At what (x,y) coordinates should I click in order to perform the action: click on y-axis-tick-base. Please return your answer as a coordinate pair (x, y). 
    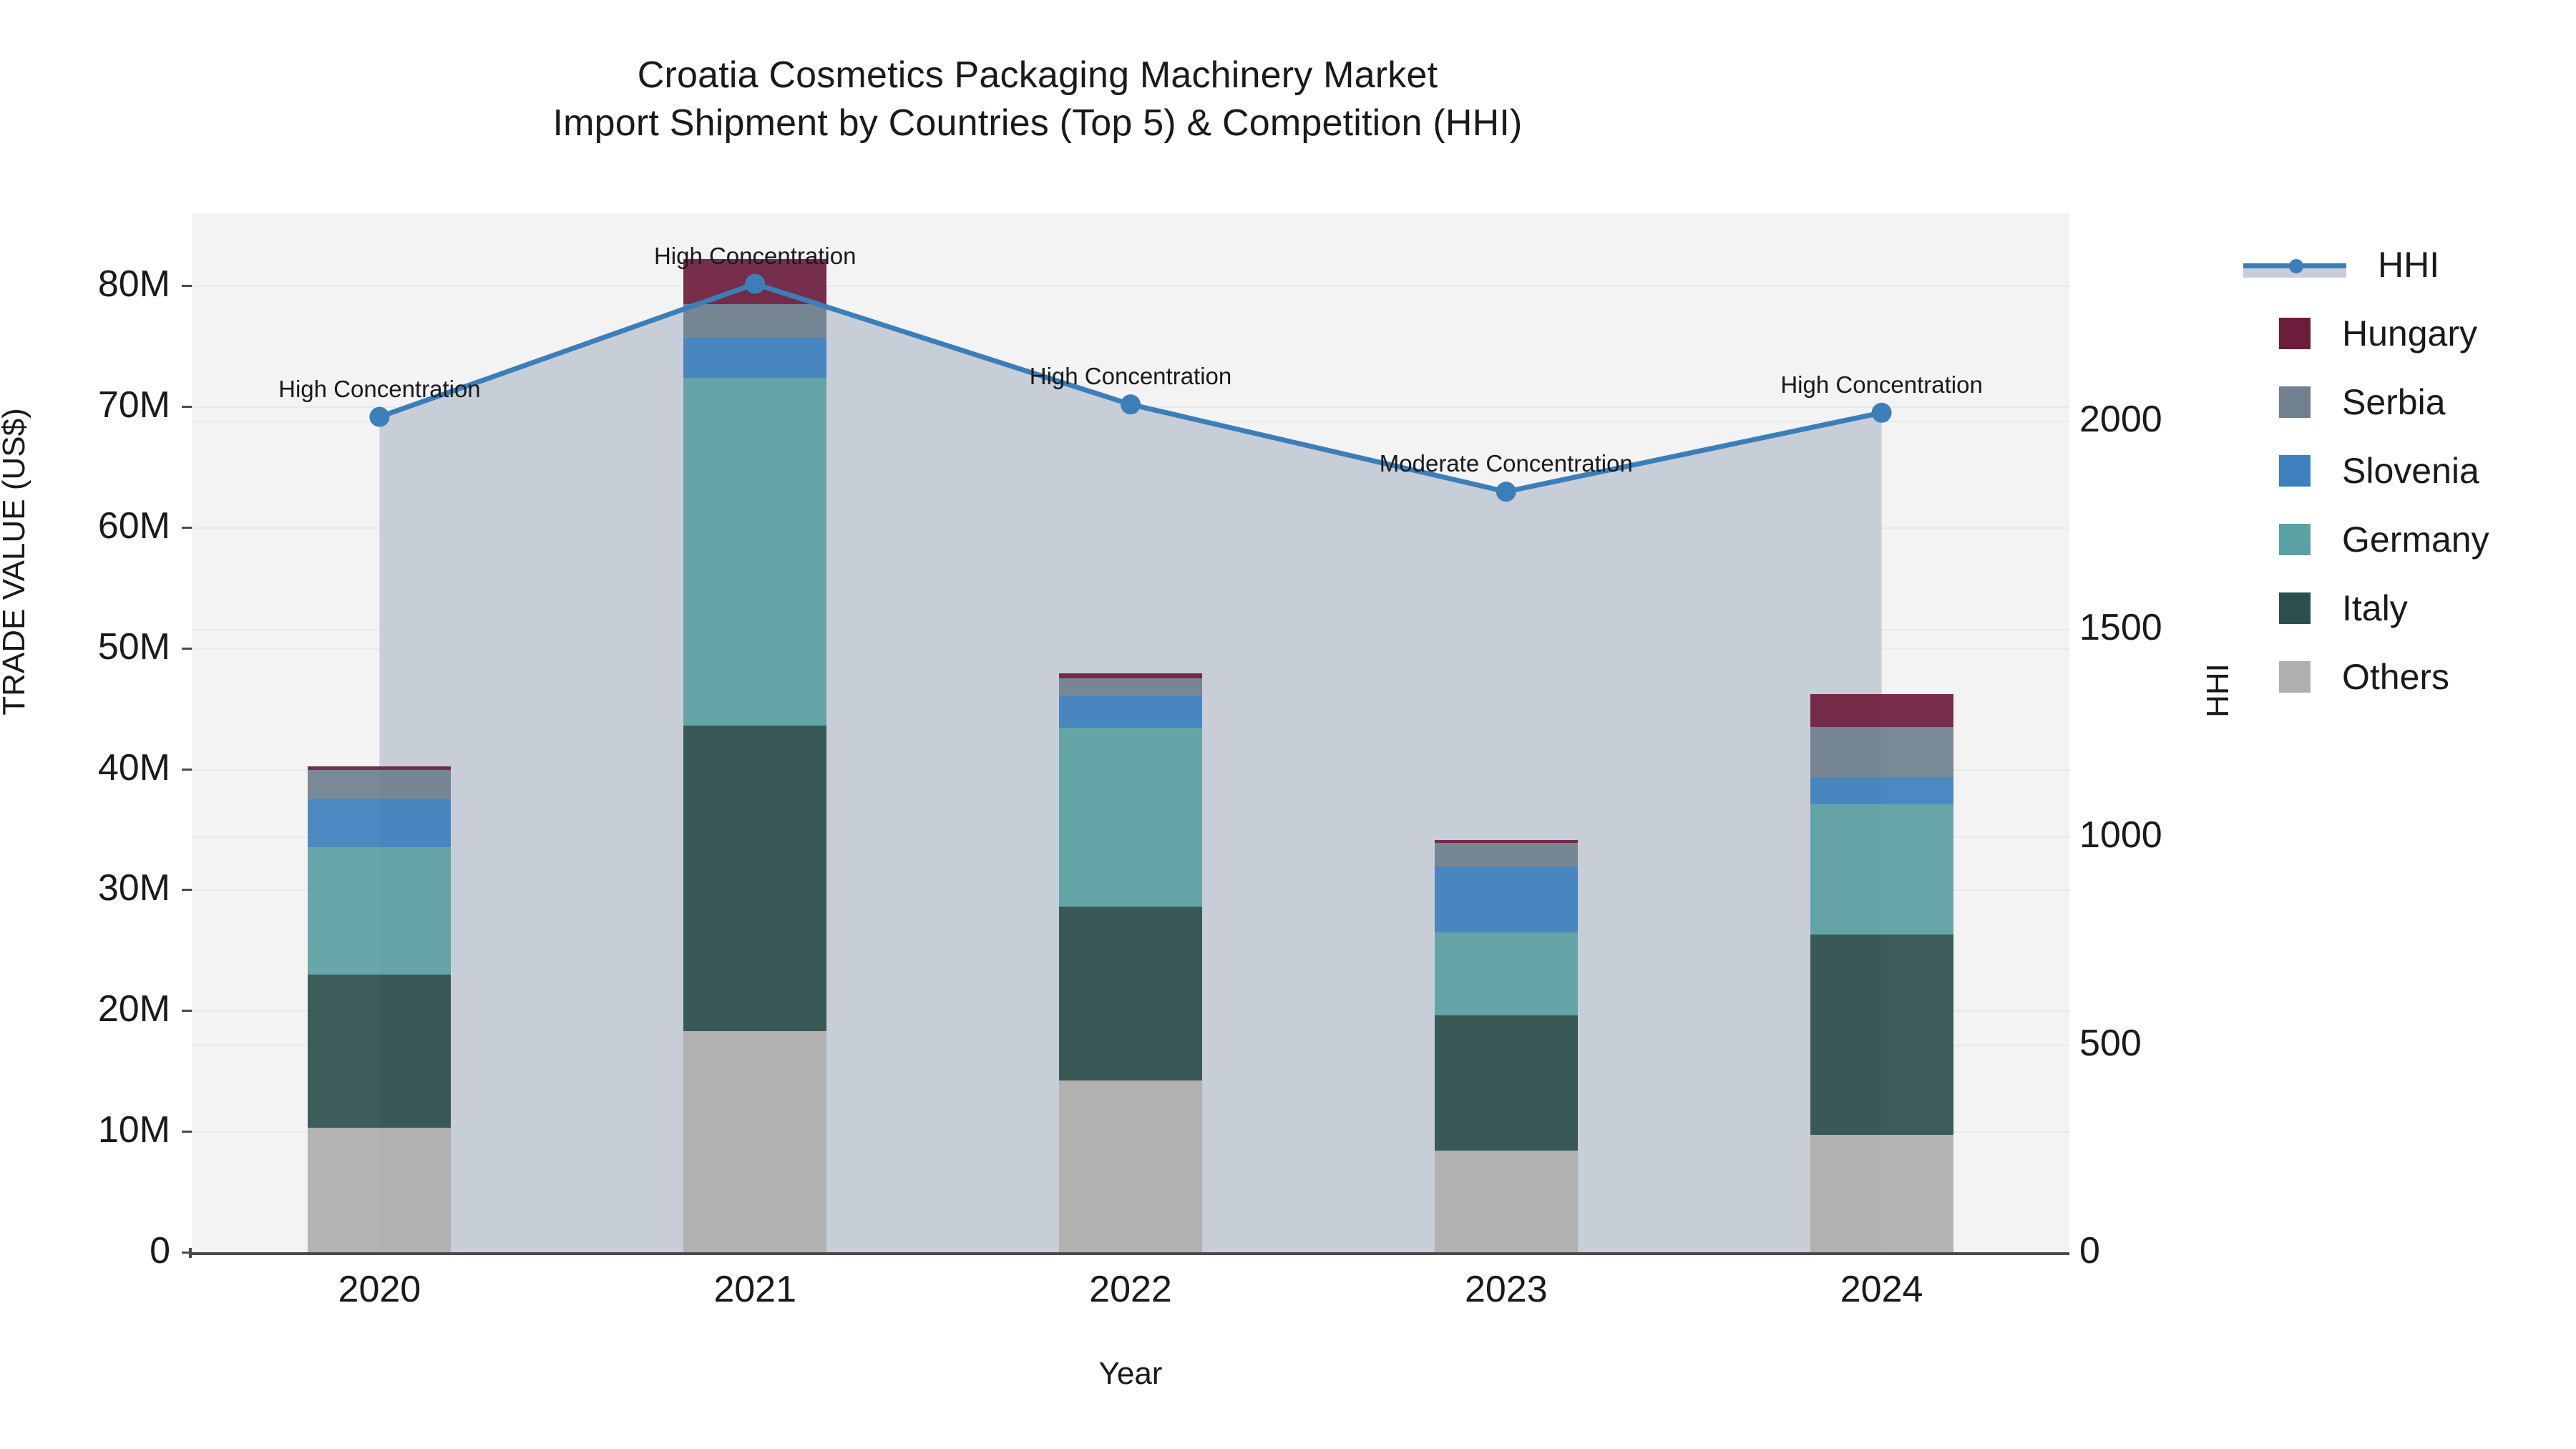
    Looking at the image, I should click on (190, 1253).